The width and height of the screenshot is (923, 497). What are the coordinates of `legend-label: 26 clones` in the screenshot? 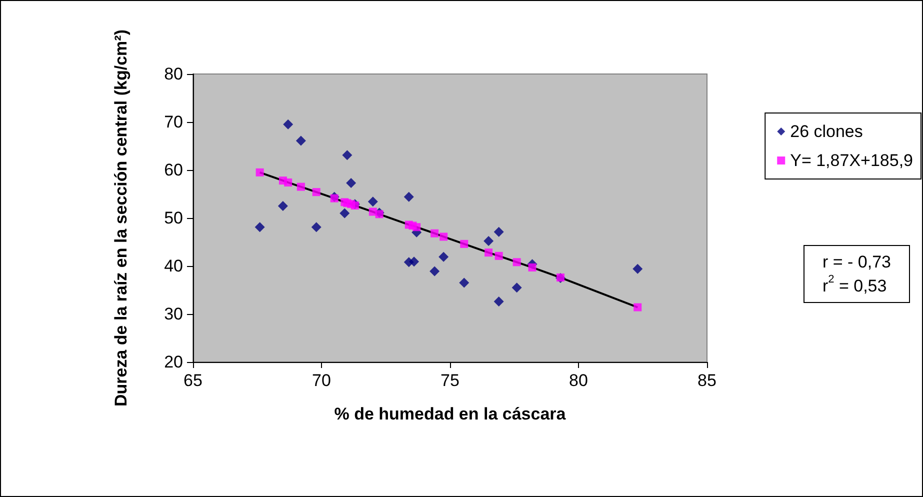 It's located at (826, 131).